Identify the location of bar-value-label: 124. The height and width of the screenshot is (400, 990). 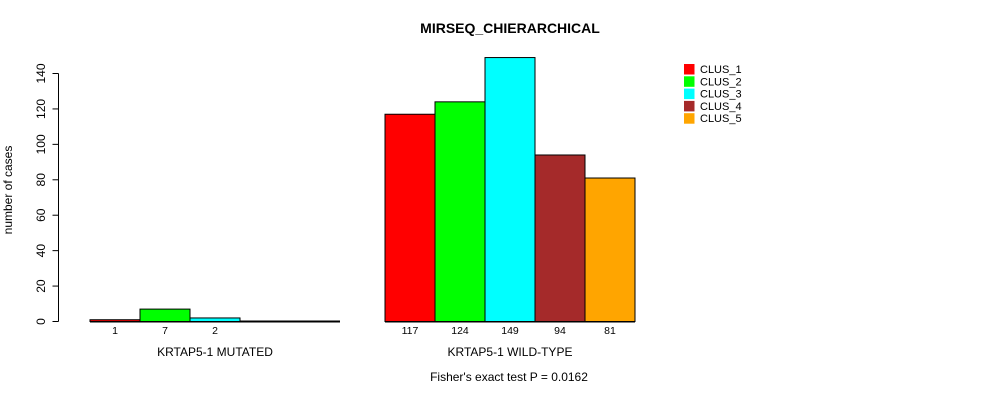
(460, 331).